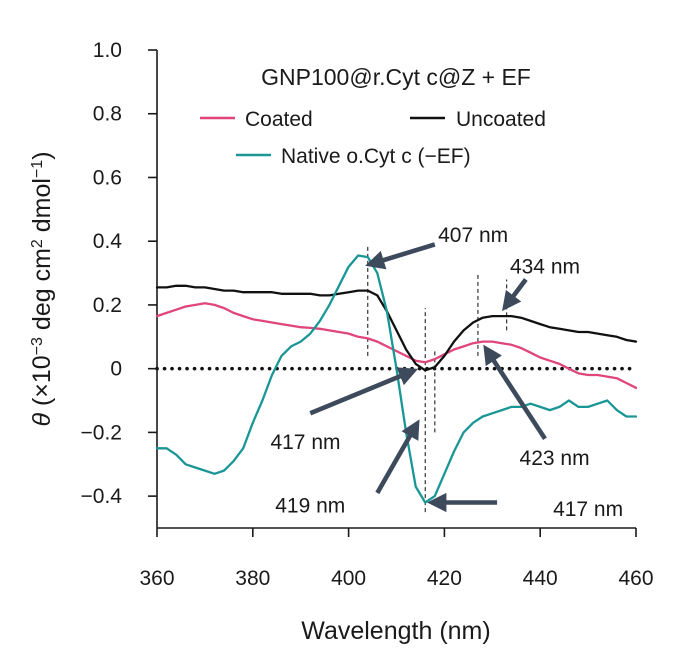  What do you see at coordinates (396, 77) in the screenshot?
I see `chart-title: GNP100@r.Cyt c@Z + EF` at bounding box center [396, 77].